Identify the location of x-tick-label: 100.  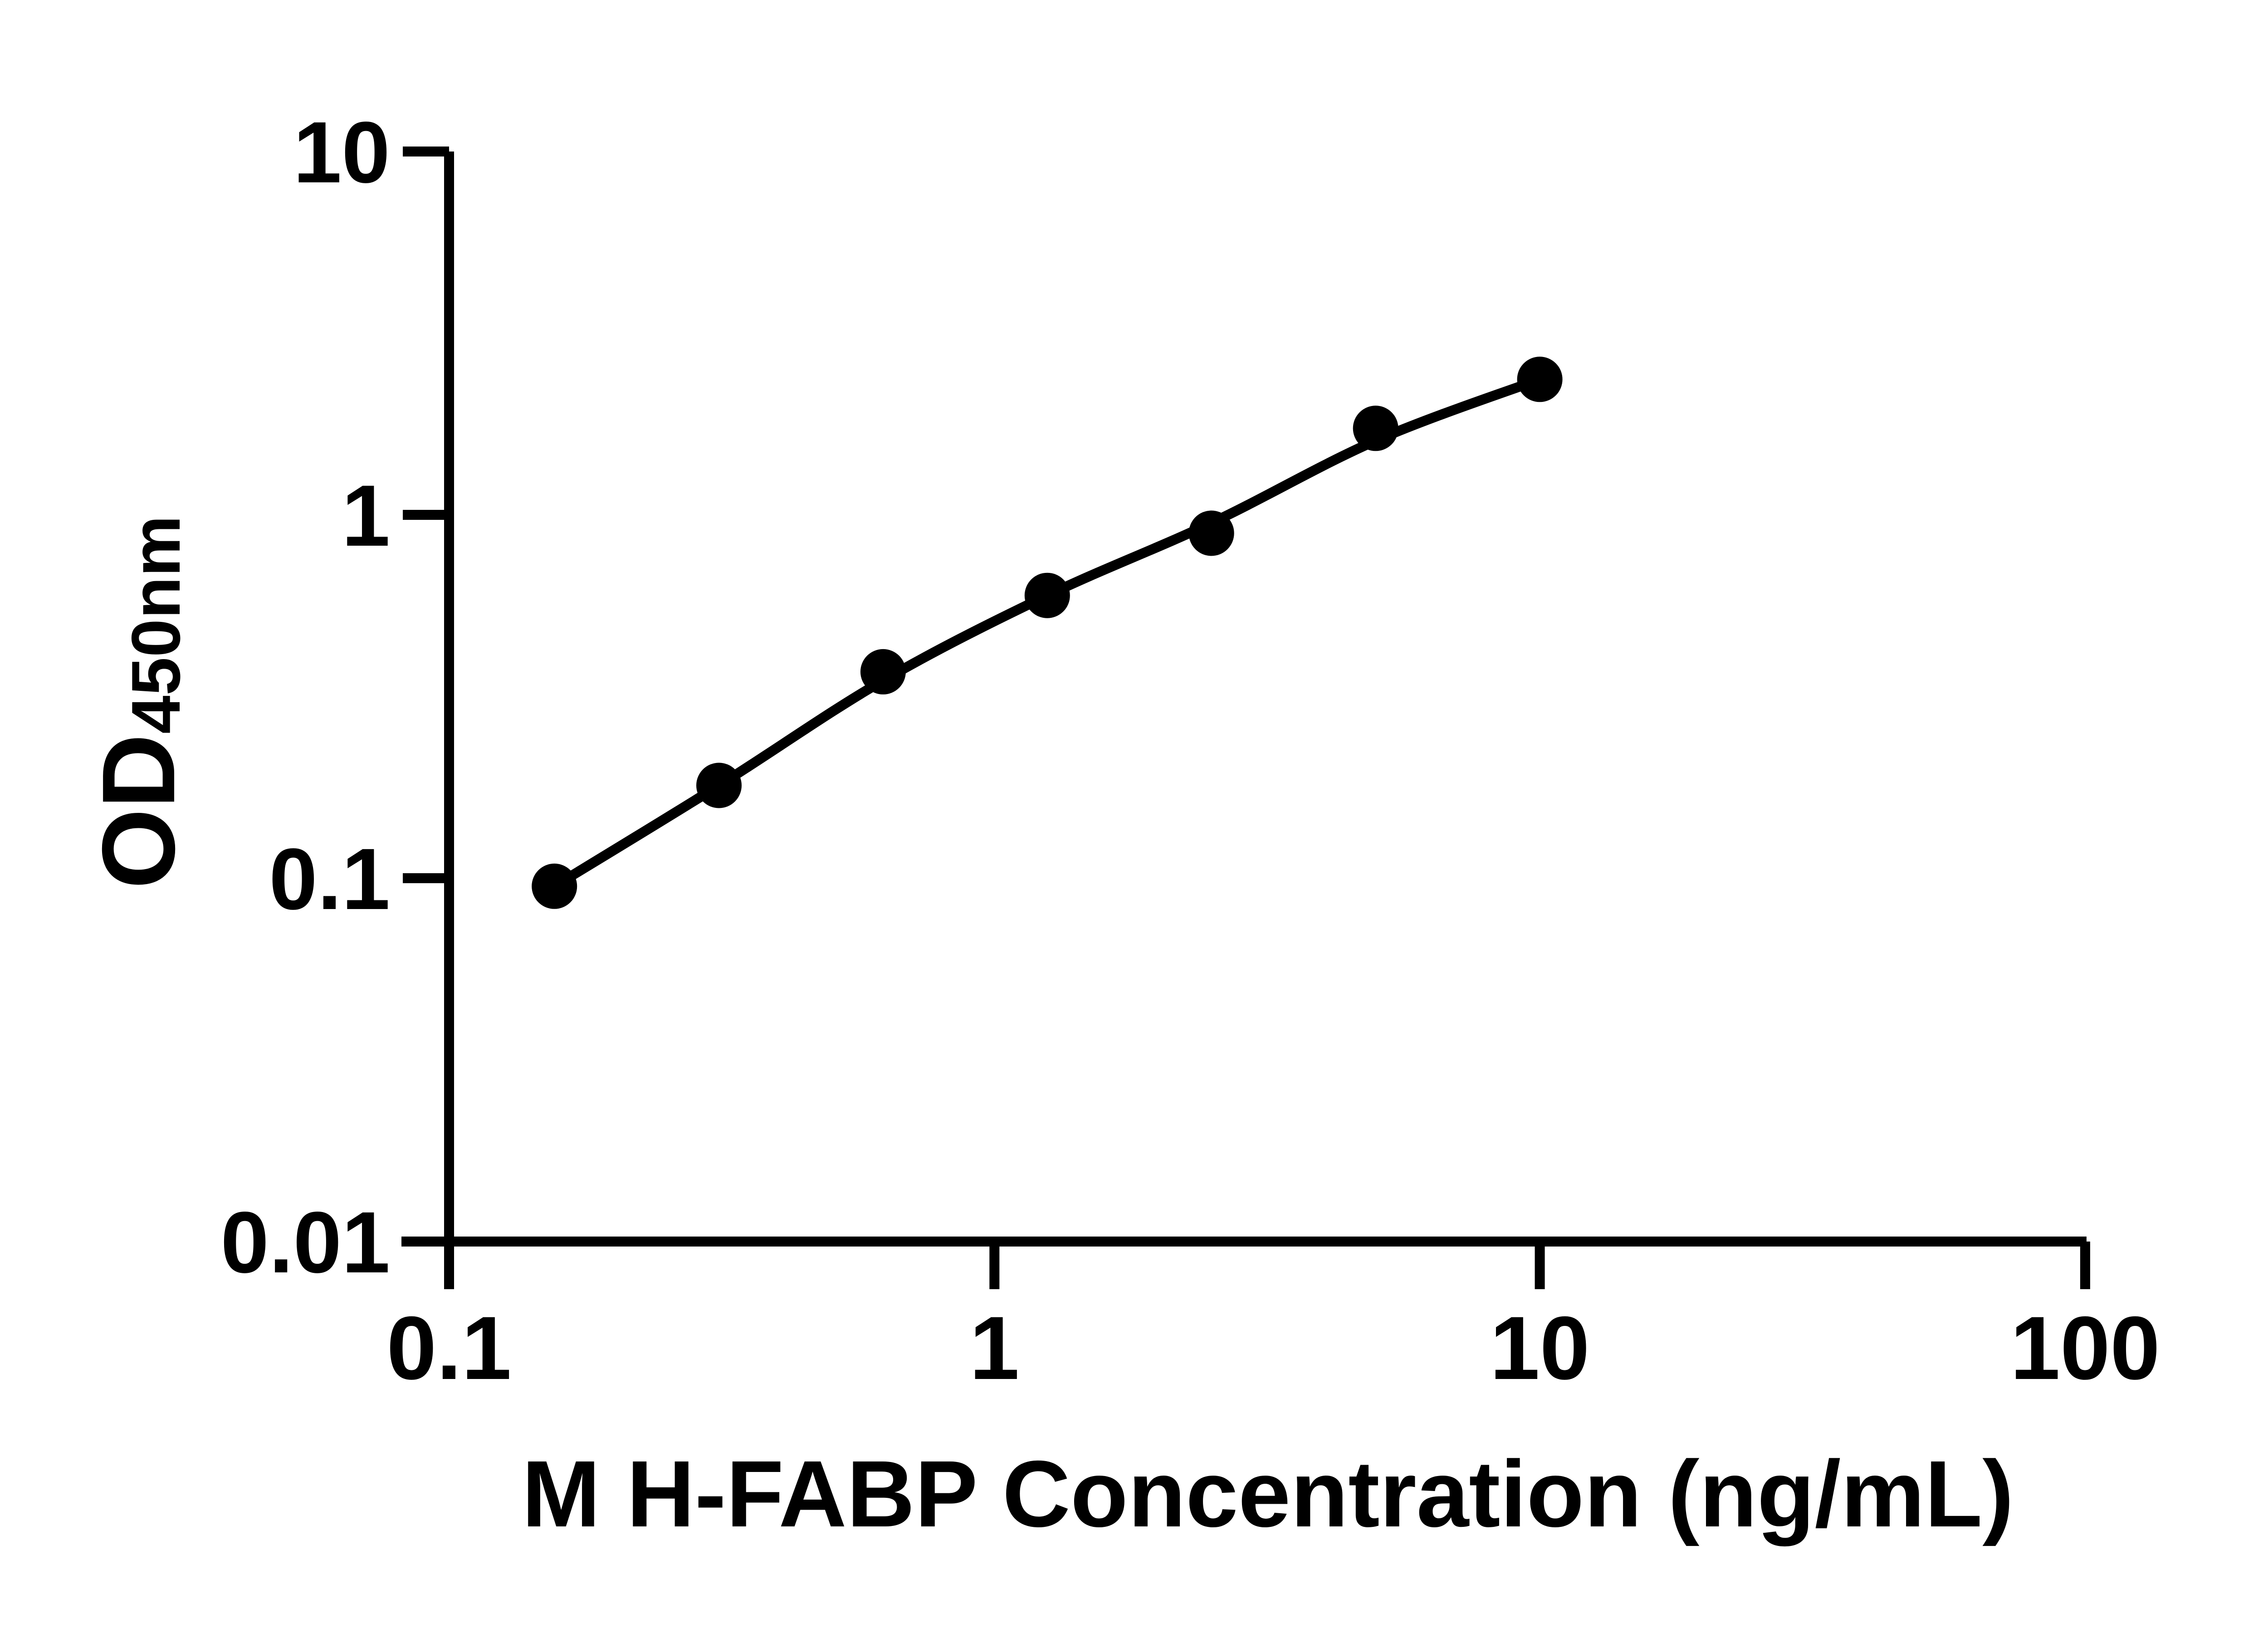
(2085, 1348).